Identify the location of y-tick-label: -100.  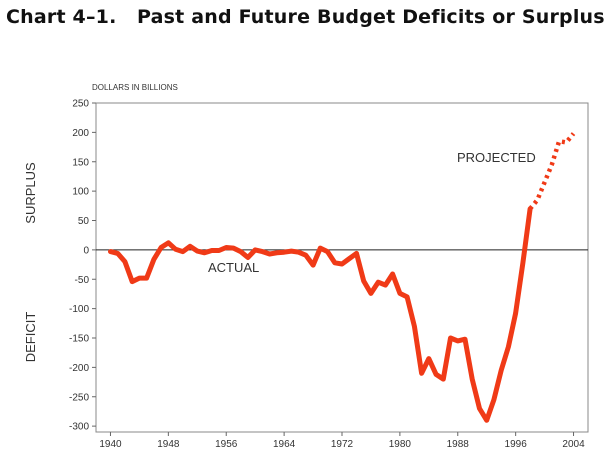
(79, 309).